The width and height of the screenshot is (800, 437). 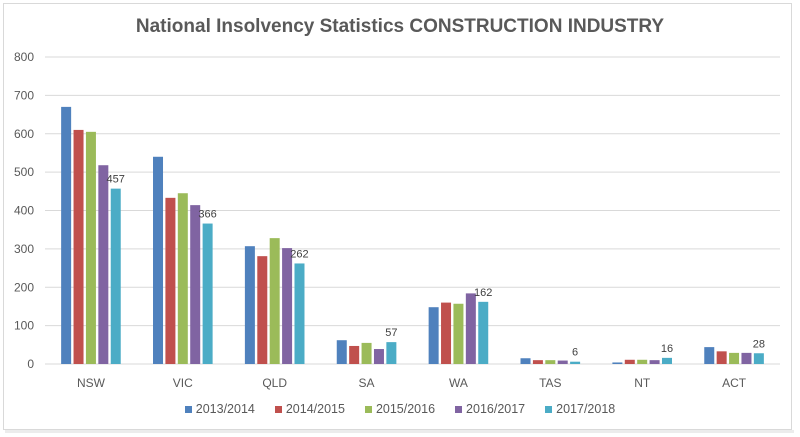 I want to click on bar-sa-2017-2018, so click(x=391, y=353).